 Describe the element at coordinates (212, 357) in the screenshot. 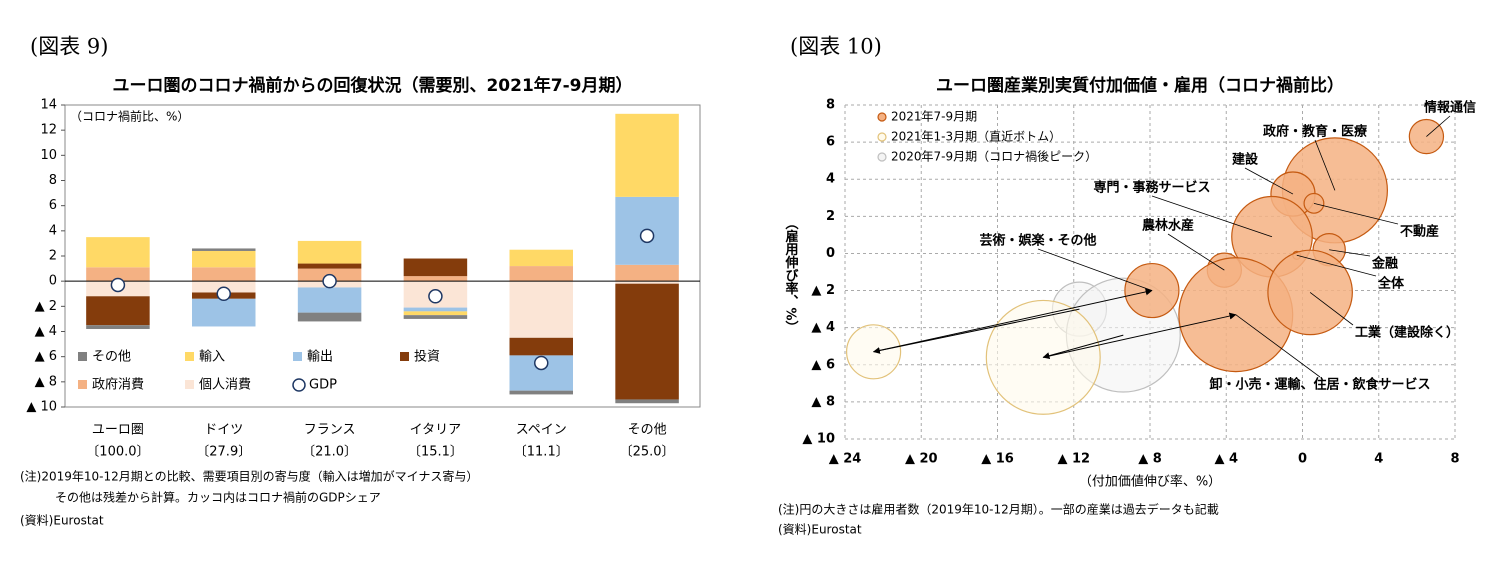

I see `legend-label: 輸入` at that location.